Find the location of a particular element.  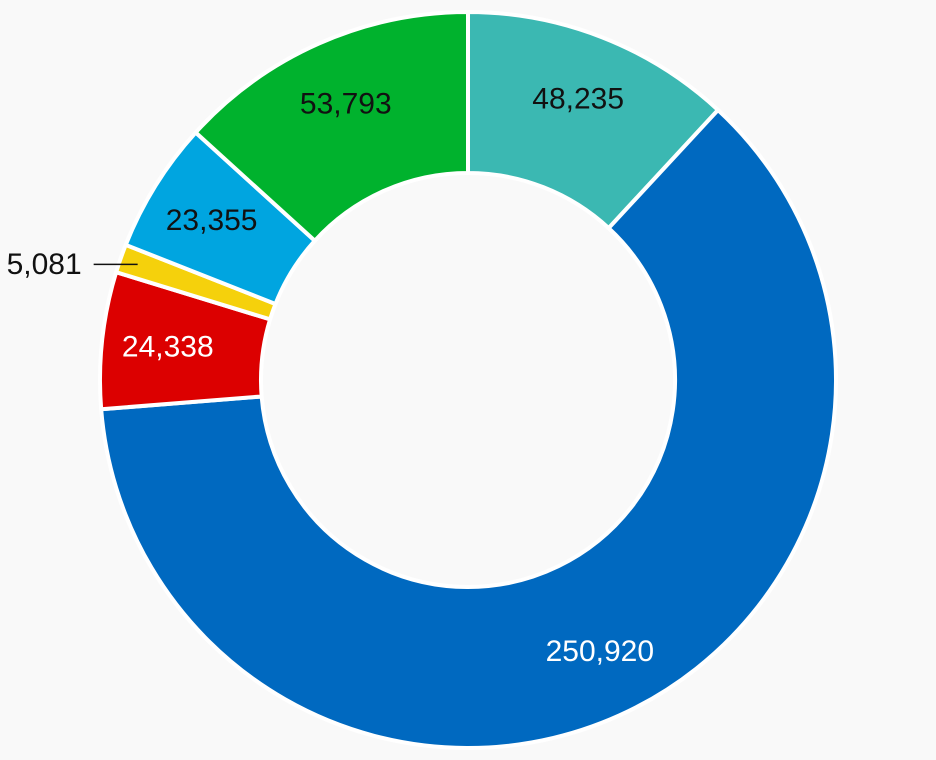

slice-label-2: 24,338 is located at coordinates (168, 347).